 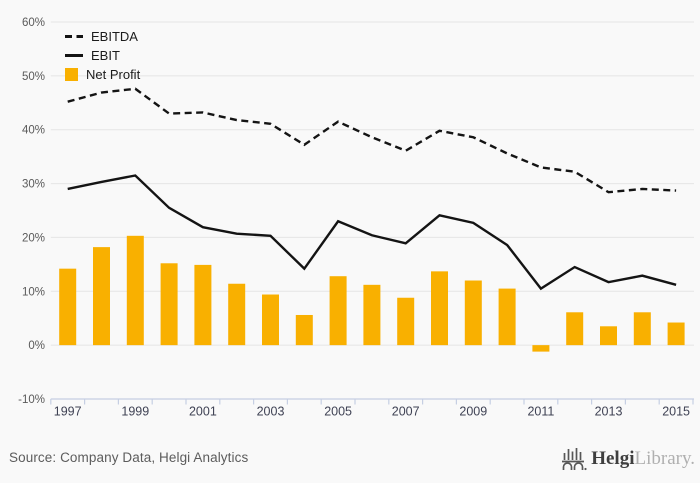 What do you see at coordinates (36, 346) in the screenshot?
I see `svg-text: 0%` at bounding box center [36, 346].